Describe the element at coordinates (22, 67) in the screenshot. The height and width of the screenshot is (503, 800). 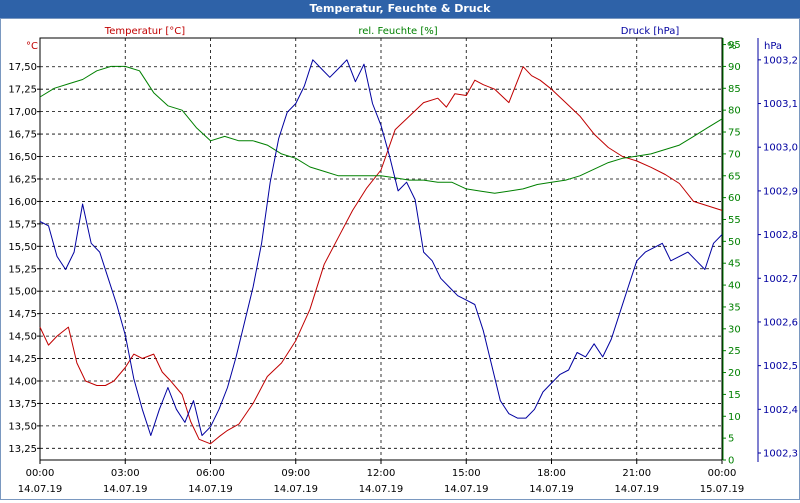
I see `temperature-tick-label: 17,50` at that location.